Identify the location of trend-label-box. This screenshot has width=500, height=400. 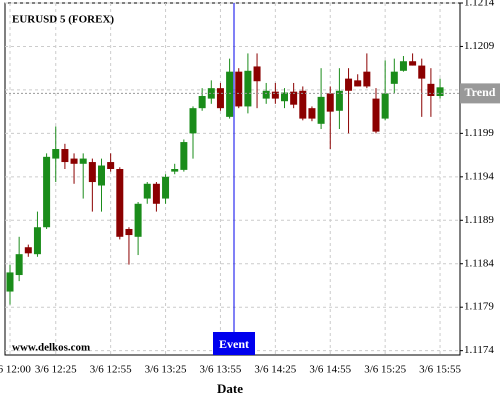
(480, 93).